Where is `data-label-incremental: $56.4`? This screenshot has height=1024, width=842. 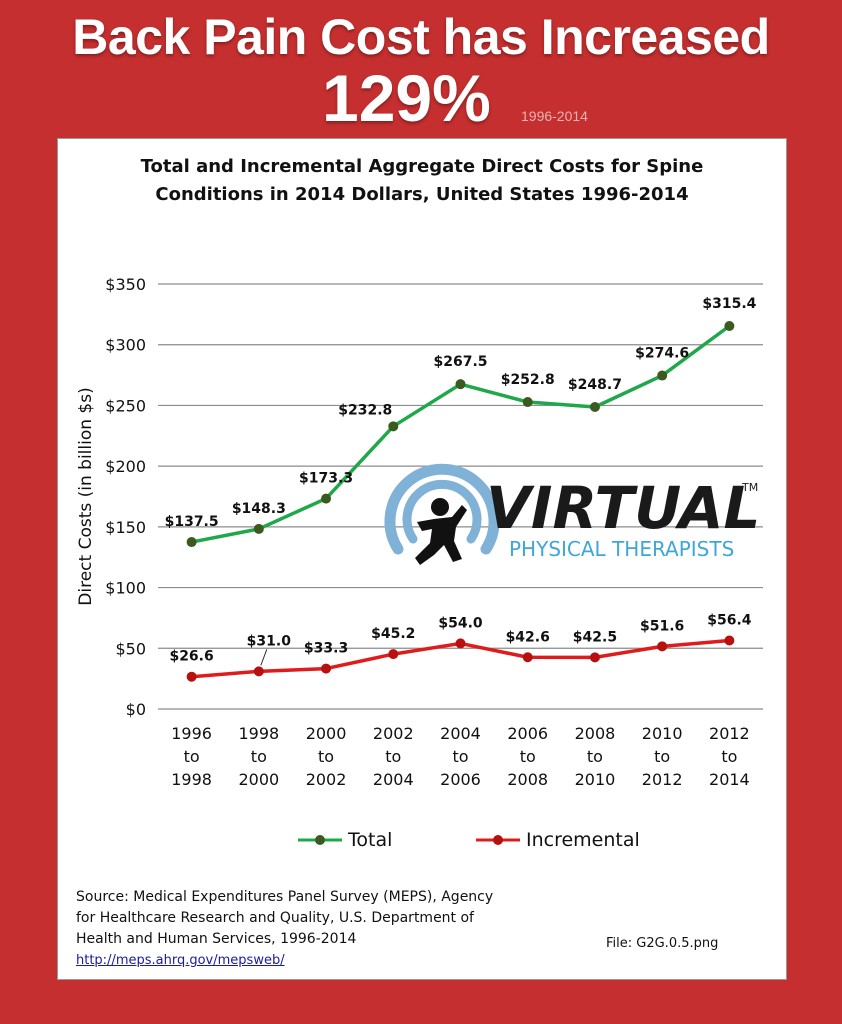
data-label-incremental: $56.4 is located at coordinates (729, 621).